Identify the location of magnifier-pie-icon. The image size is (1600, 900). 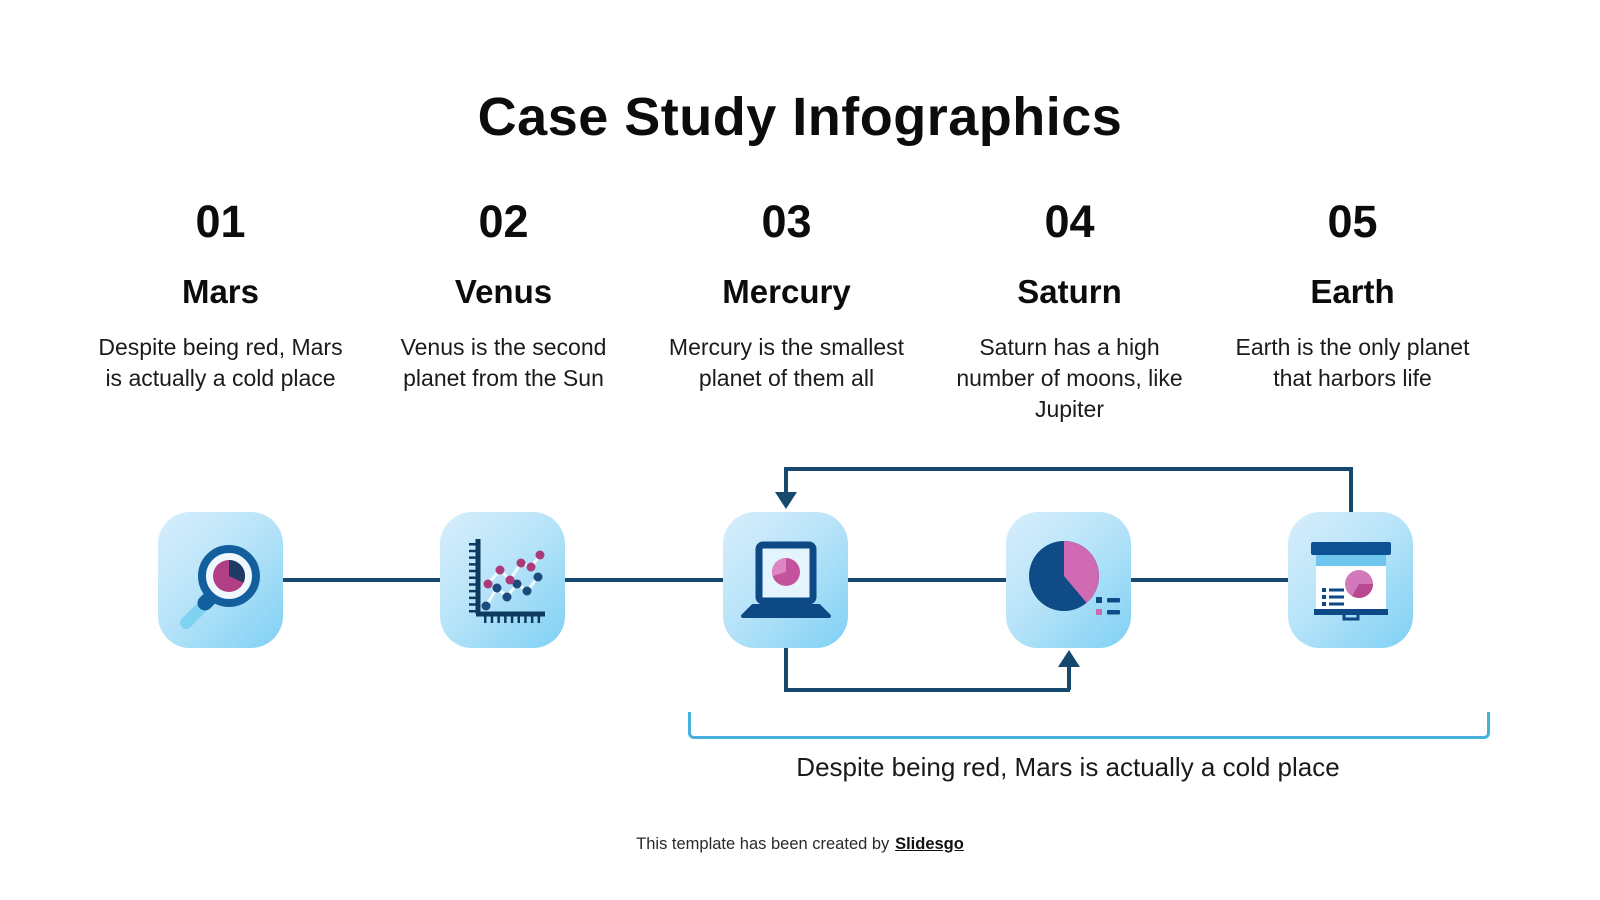
(220, 587).